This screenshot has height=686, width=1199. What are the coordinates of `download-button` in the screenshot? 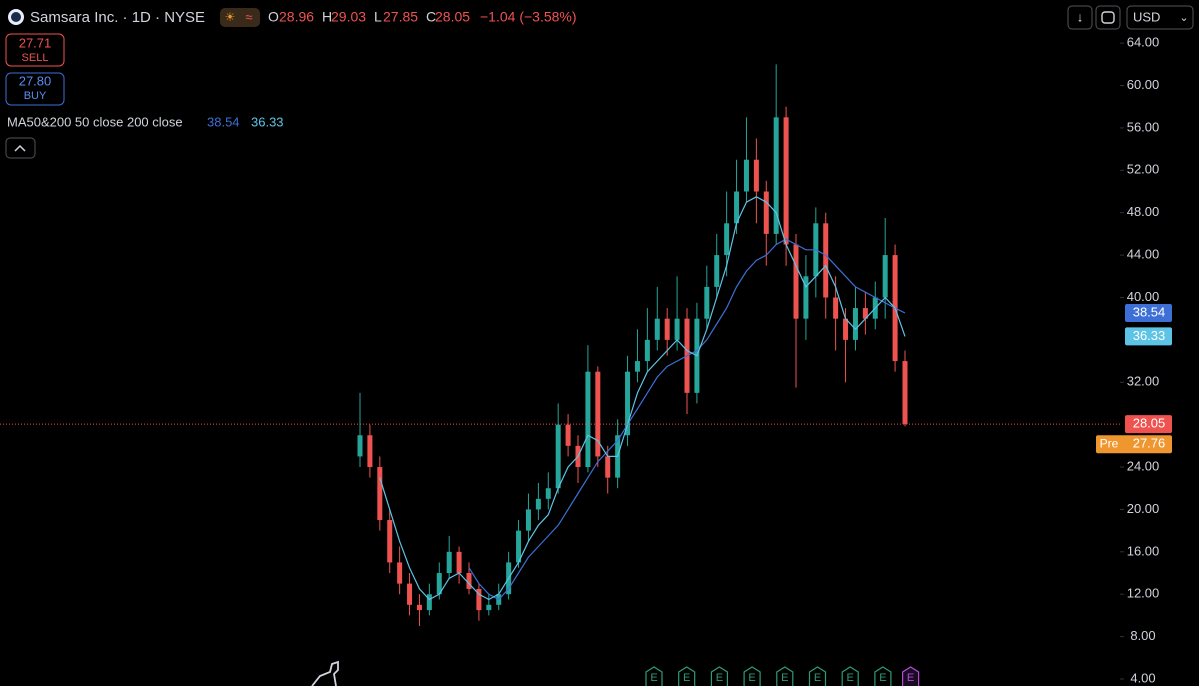 It's located at (1080, 17).